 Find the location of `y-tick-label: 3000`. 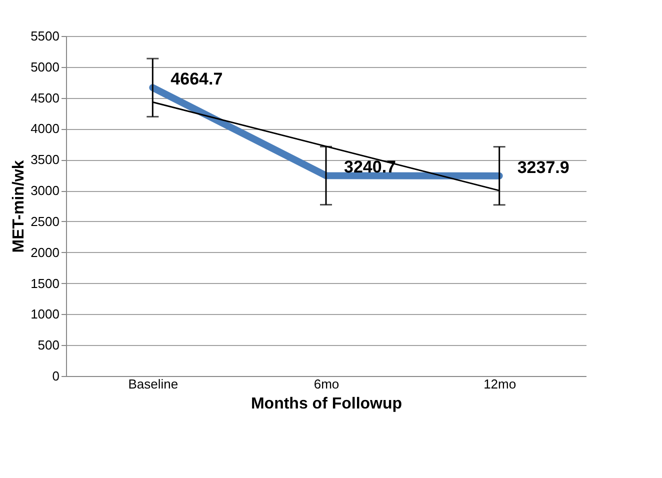

y-tick-label: 3000 is located at coordinates (45, 190).